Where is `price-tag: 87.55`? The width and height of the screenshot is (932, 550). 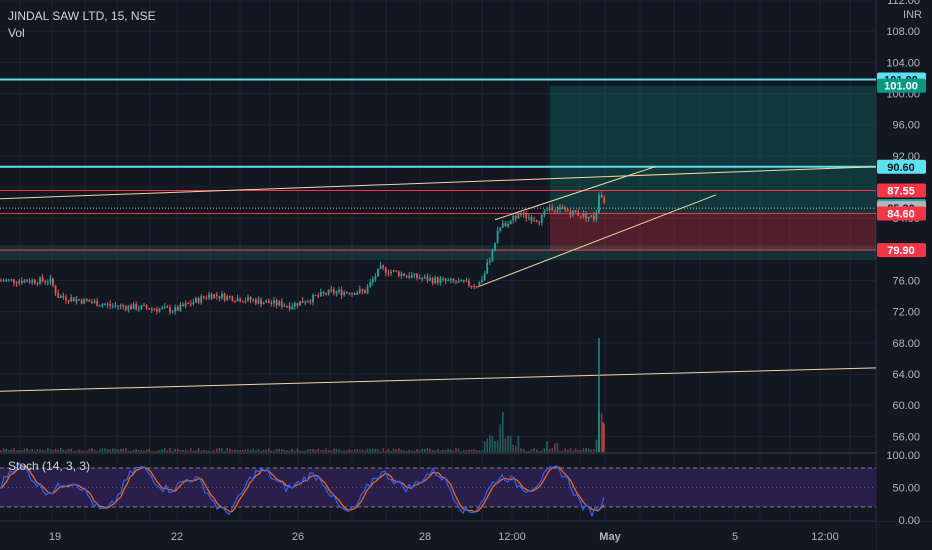 price-tag: 87.55 is located at coordinates (901, 190).